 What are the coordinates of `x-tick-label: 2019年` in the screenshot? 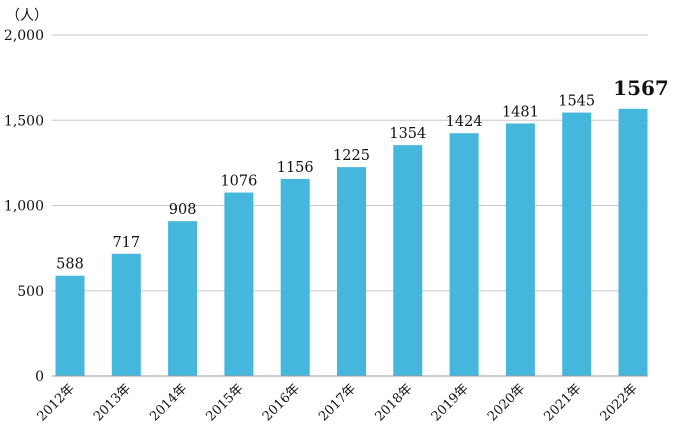 It's located at (450, 402).